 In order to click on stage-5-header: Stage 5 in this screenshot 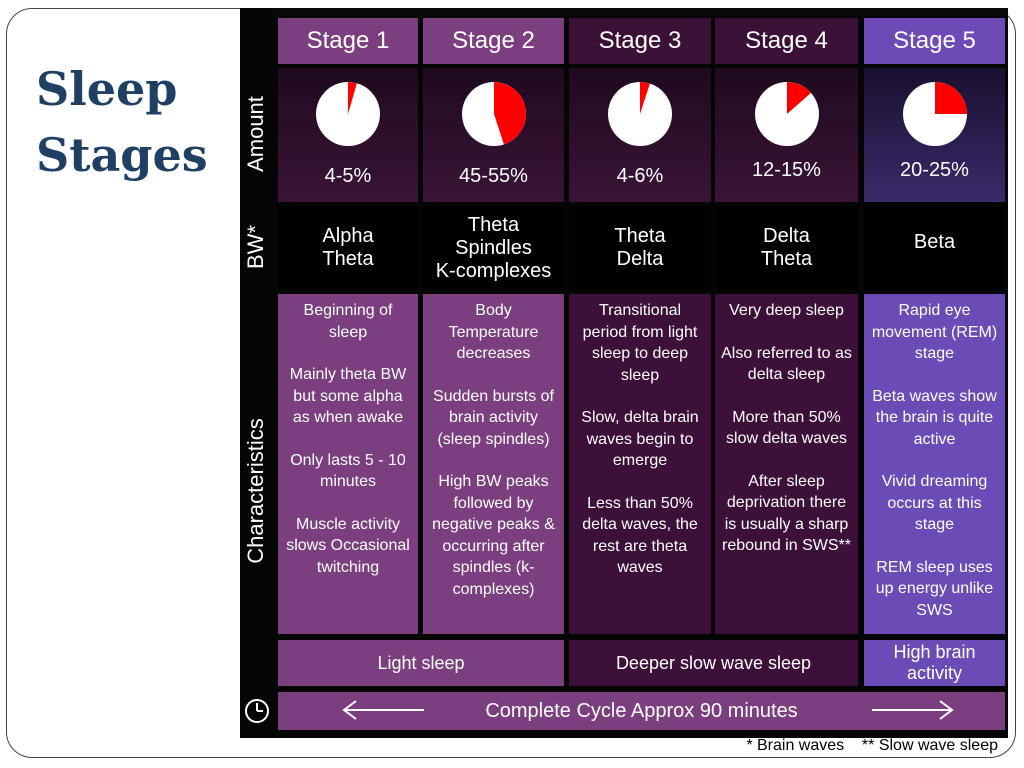, I will do `click(934, 41)`.